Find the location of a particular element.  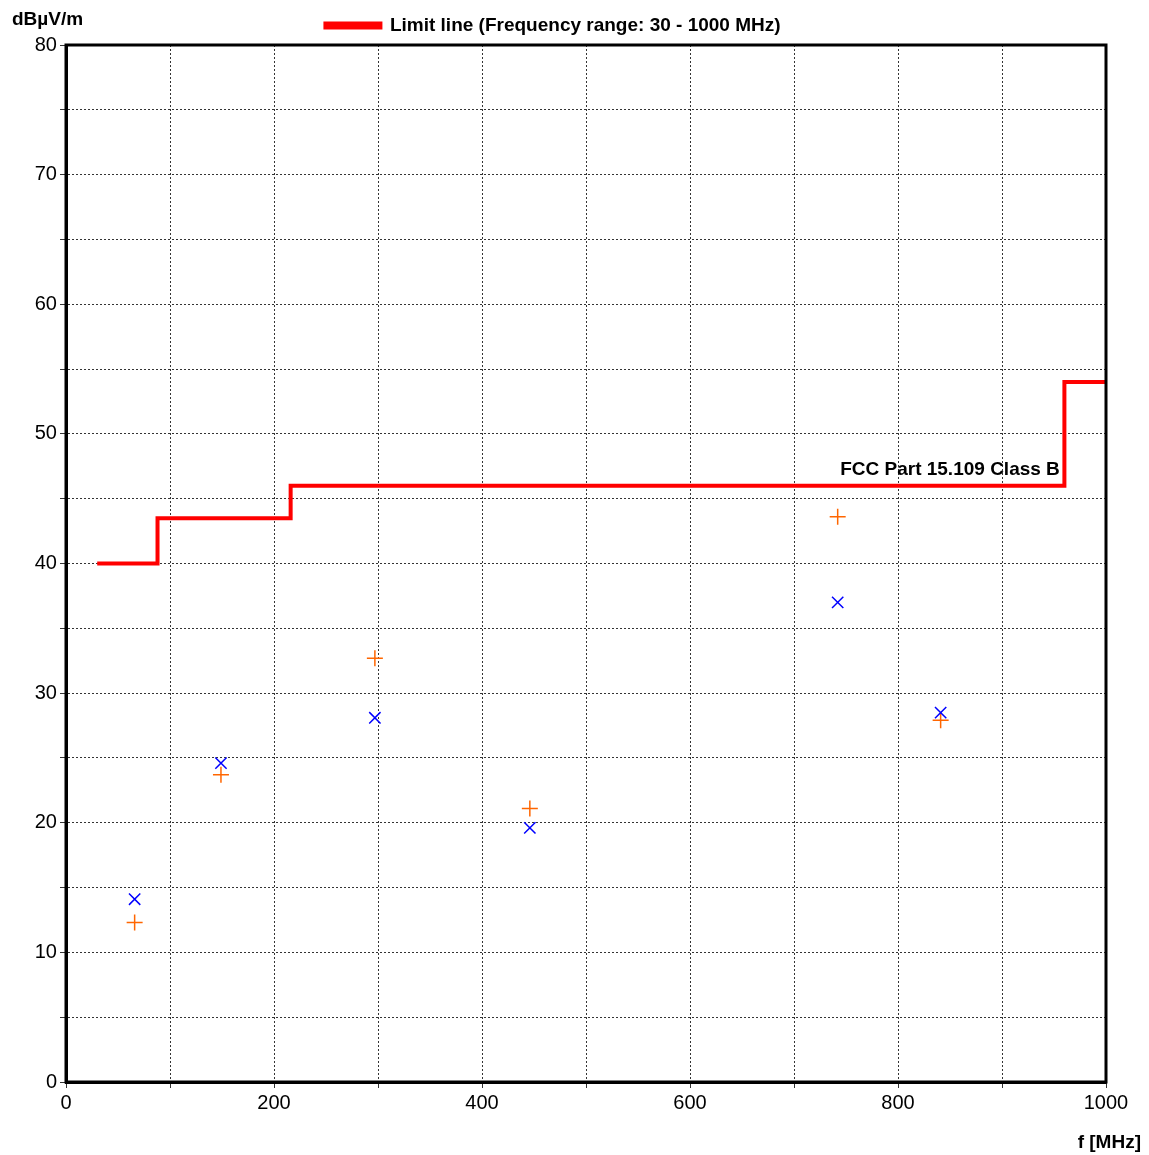

x-tick-label: 800 is located at coordinates (898, 1101).